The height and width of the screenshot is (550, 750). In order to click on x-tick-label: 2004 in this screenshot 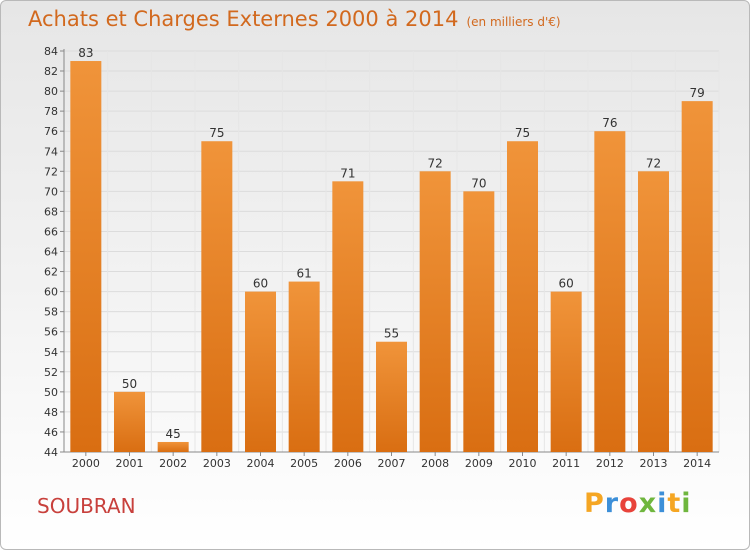, I will do `click(261, 463)`.